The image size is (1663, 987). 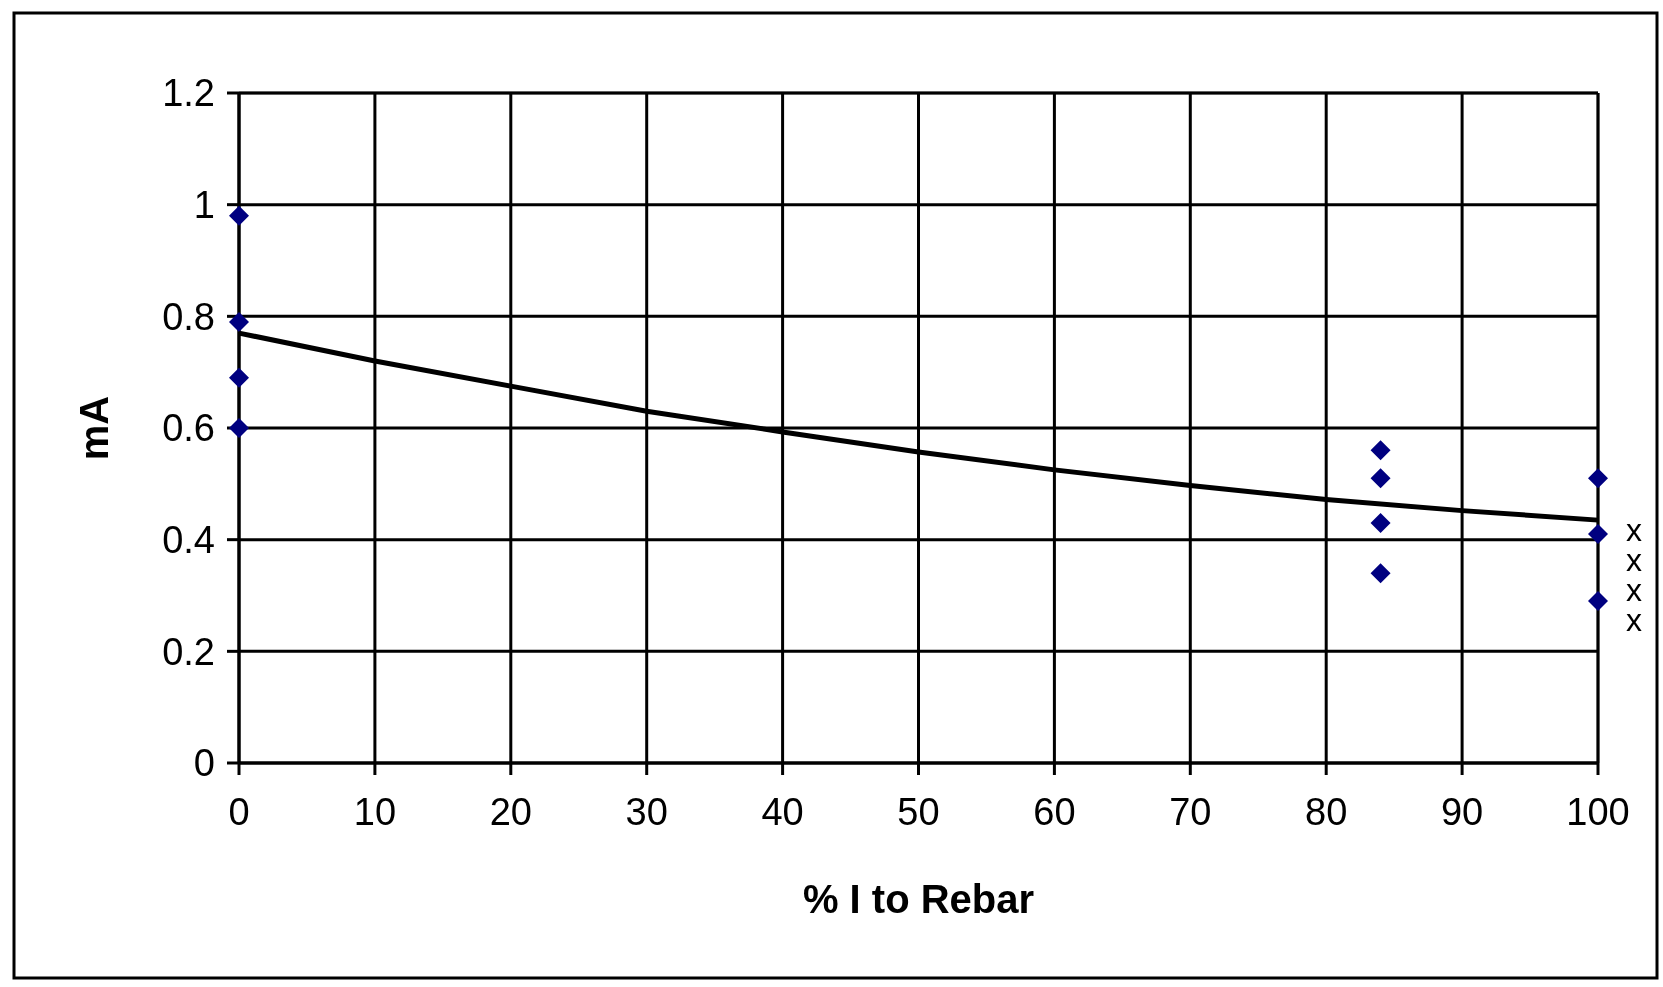 What do you see at coordinates (188, 93) in the screenshot?
I see `y-tick-label: 1.2` at bounding box center [188, 93].